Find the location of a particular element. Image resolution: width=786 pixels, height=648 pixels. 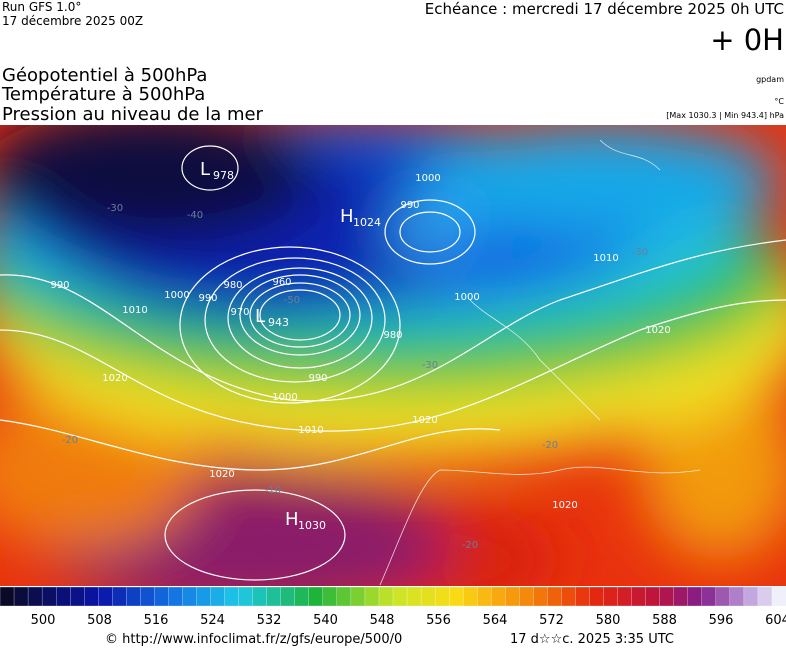

isobar-label: 960 is located at coordinates (281, 282).